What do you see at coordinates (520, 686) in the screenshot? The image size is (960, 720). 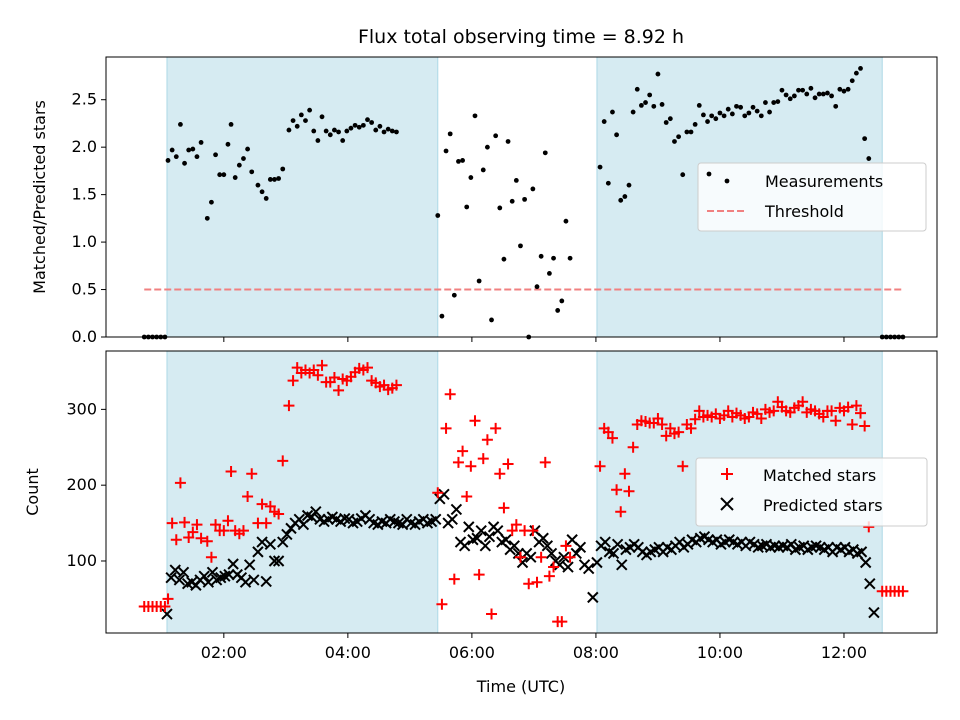 I see `x-axis-label: Time (UTC)` at bounding box center [520, 686].